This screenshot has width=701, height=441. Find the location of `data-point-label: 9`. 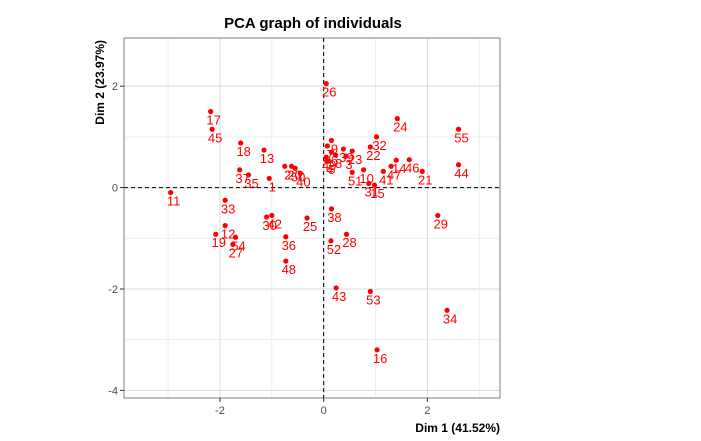

data-point-label: 9 is located at coordinates (334, 148).